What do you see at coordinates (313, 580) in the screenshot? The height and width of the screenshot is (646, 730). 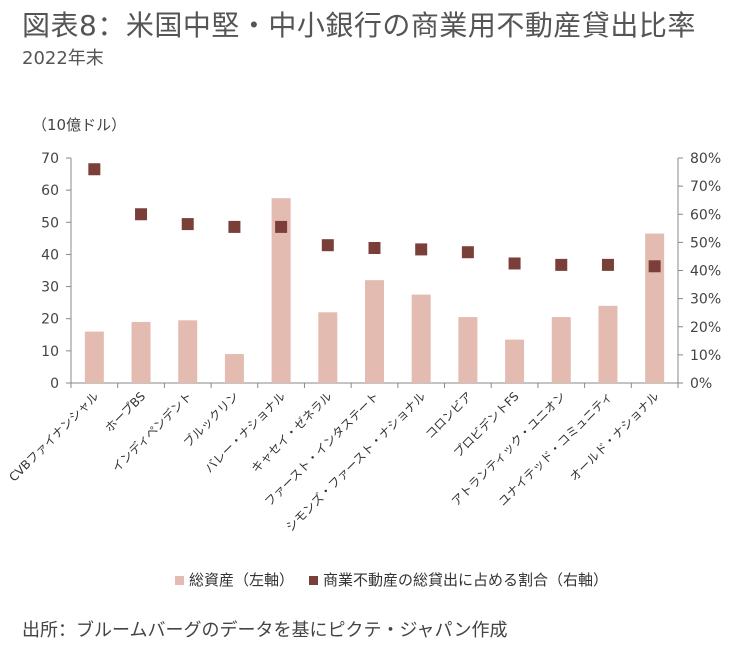 I see `legend-swatch-marker` at bounding box center [313, 580].